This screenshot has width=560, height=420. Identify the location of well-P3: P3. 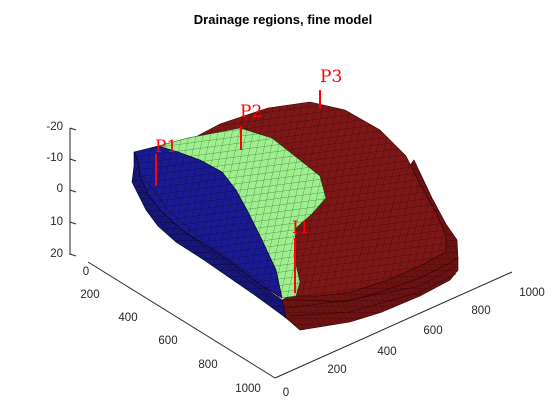
(330, 87).